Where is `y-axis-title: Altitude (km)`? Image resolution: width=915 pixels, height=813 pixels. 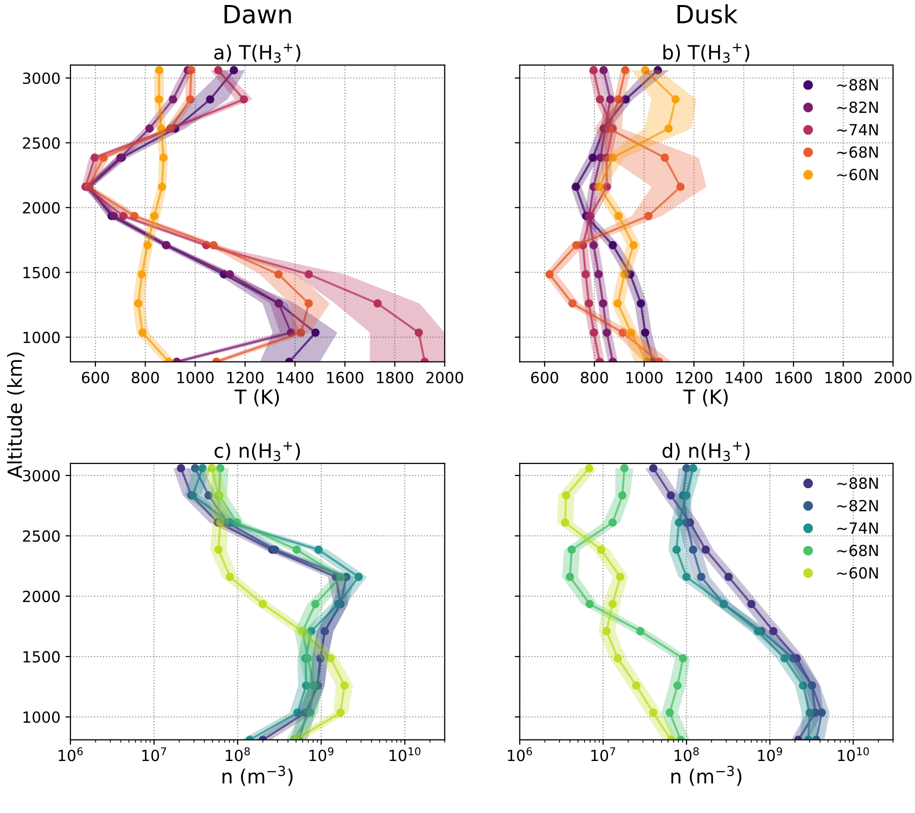
y-axis-title: Altitude (km) is located at coordinates (15, 415).